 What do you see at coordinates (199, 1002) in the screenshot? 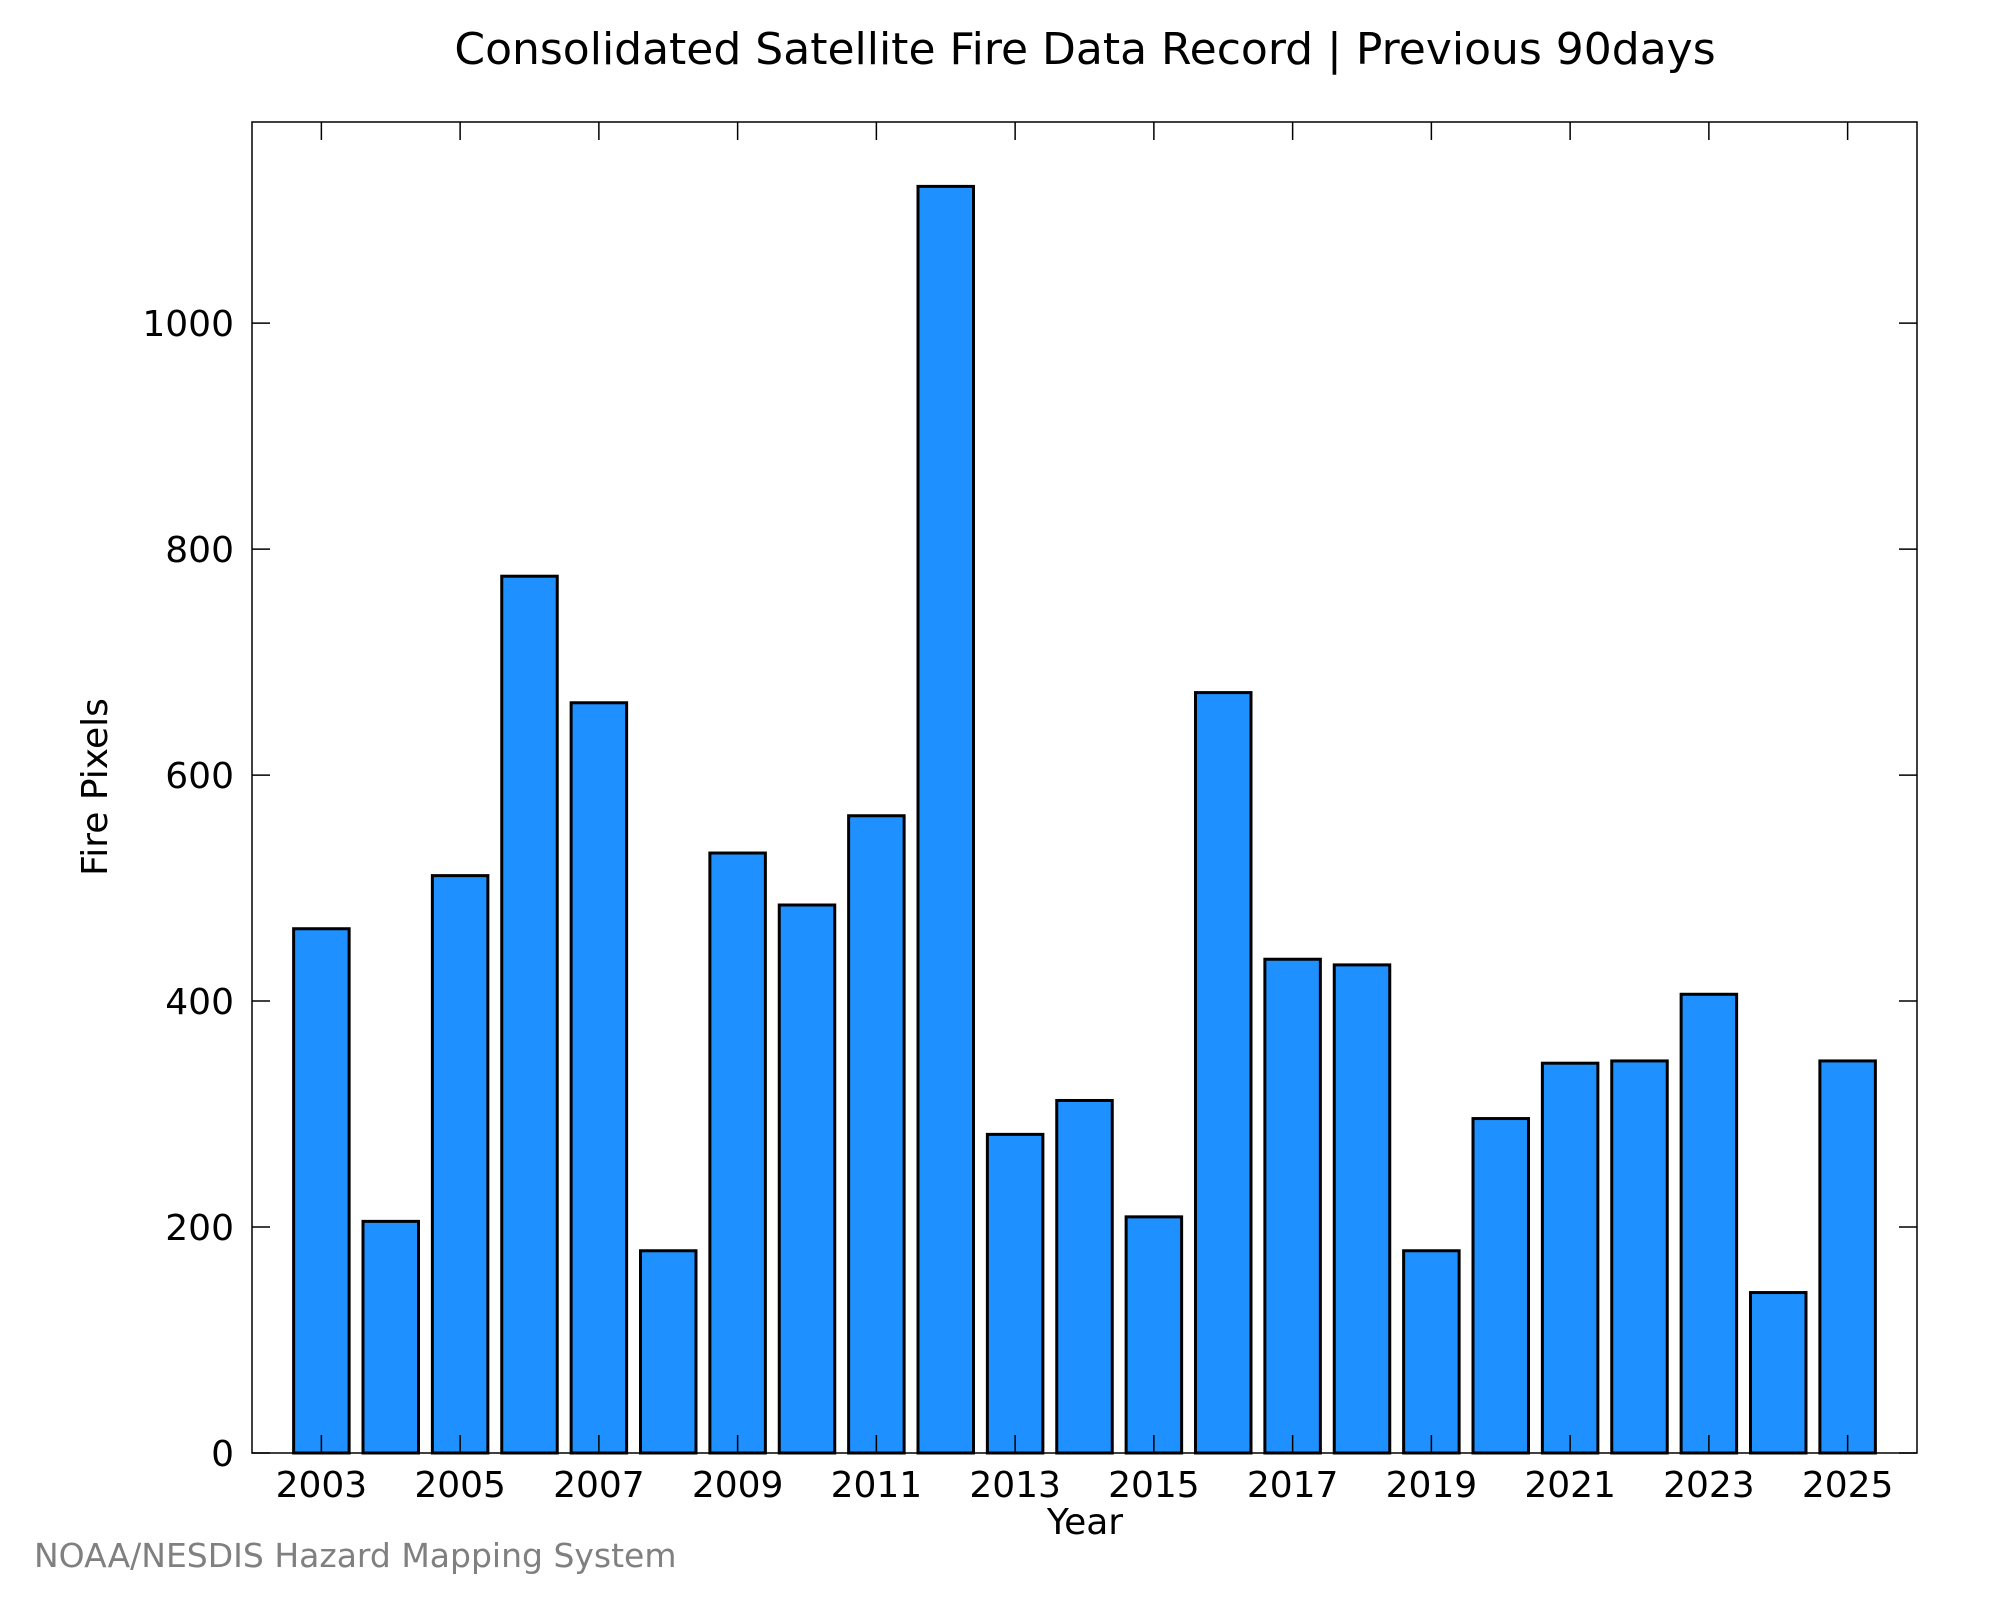
I see `y-tick-label-400: 400` at bounding box center [199, 1002].